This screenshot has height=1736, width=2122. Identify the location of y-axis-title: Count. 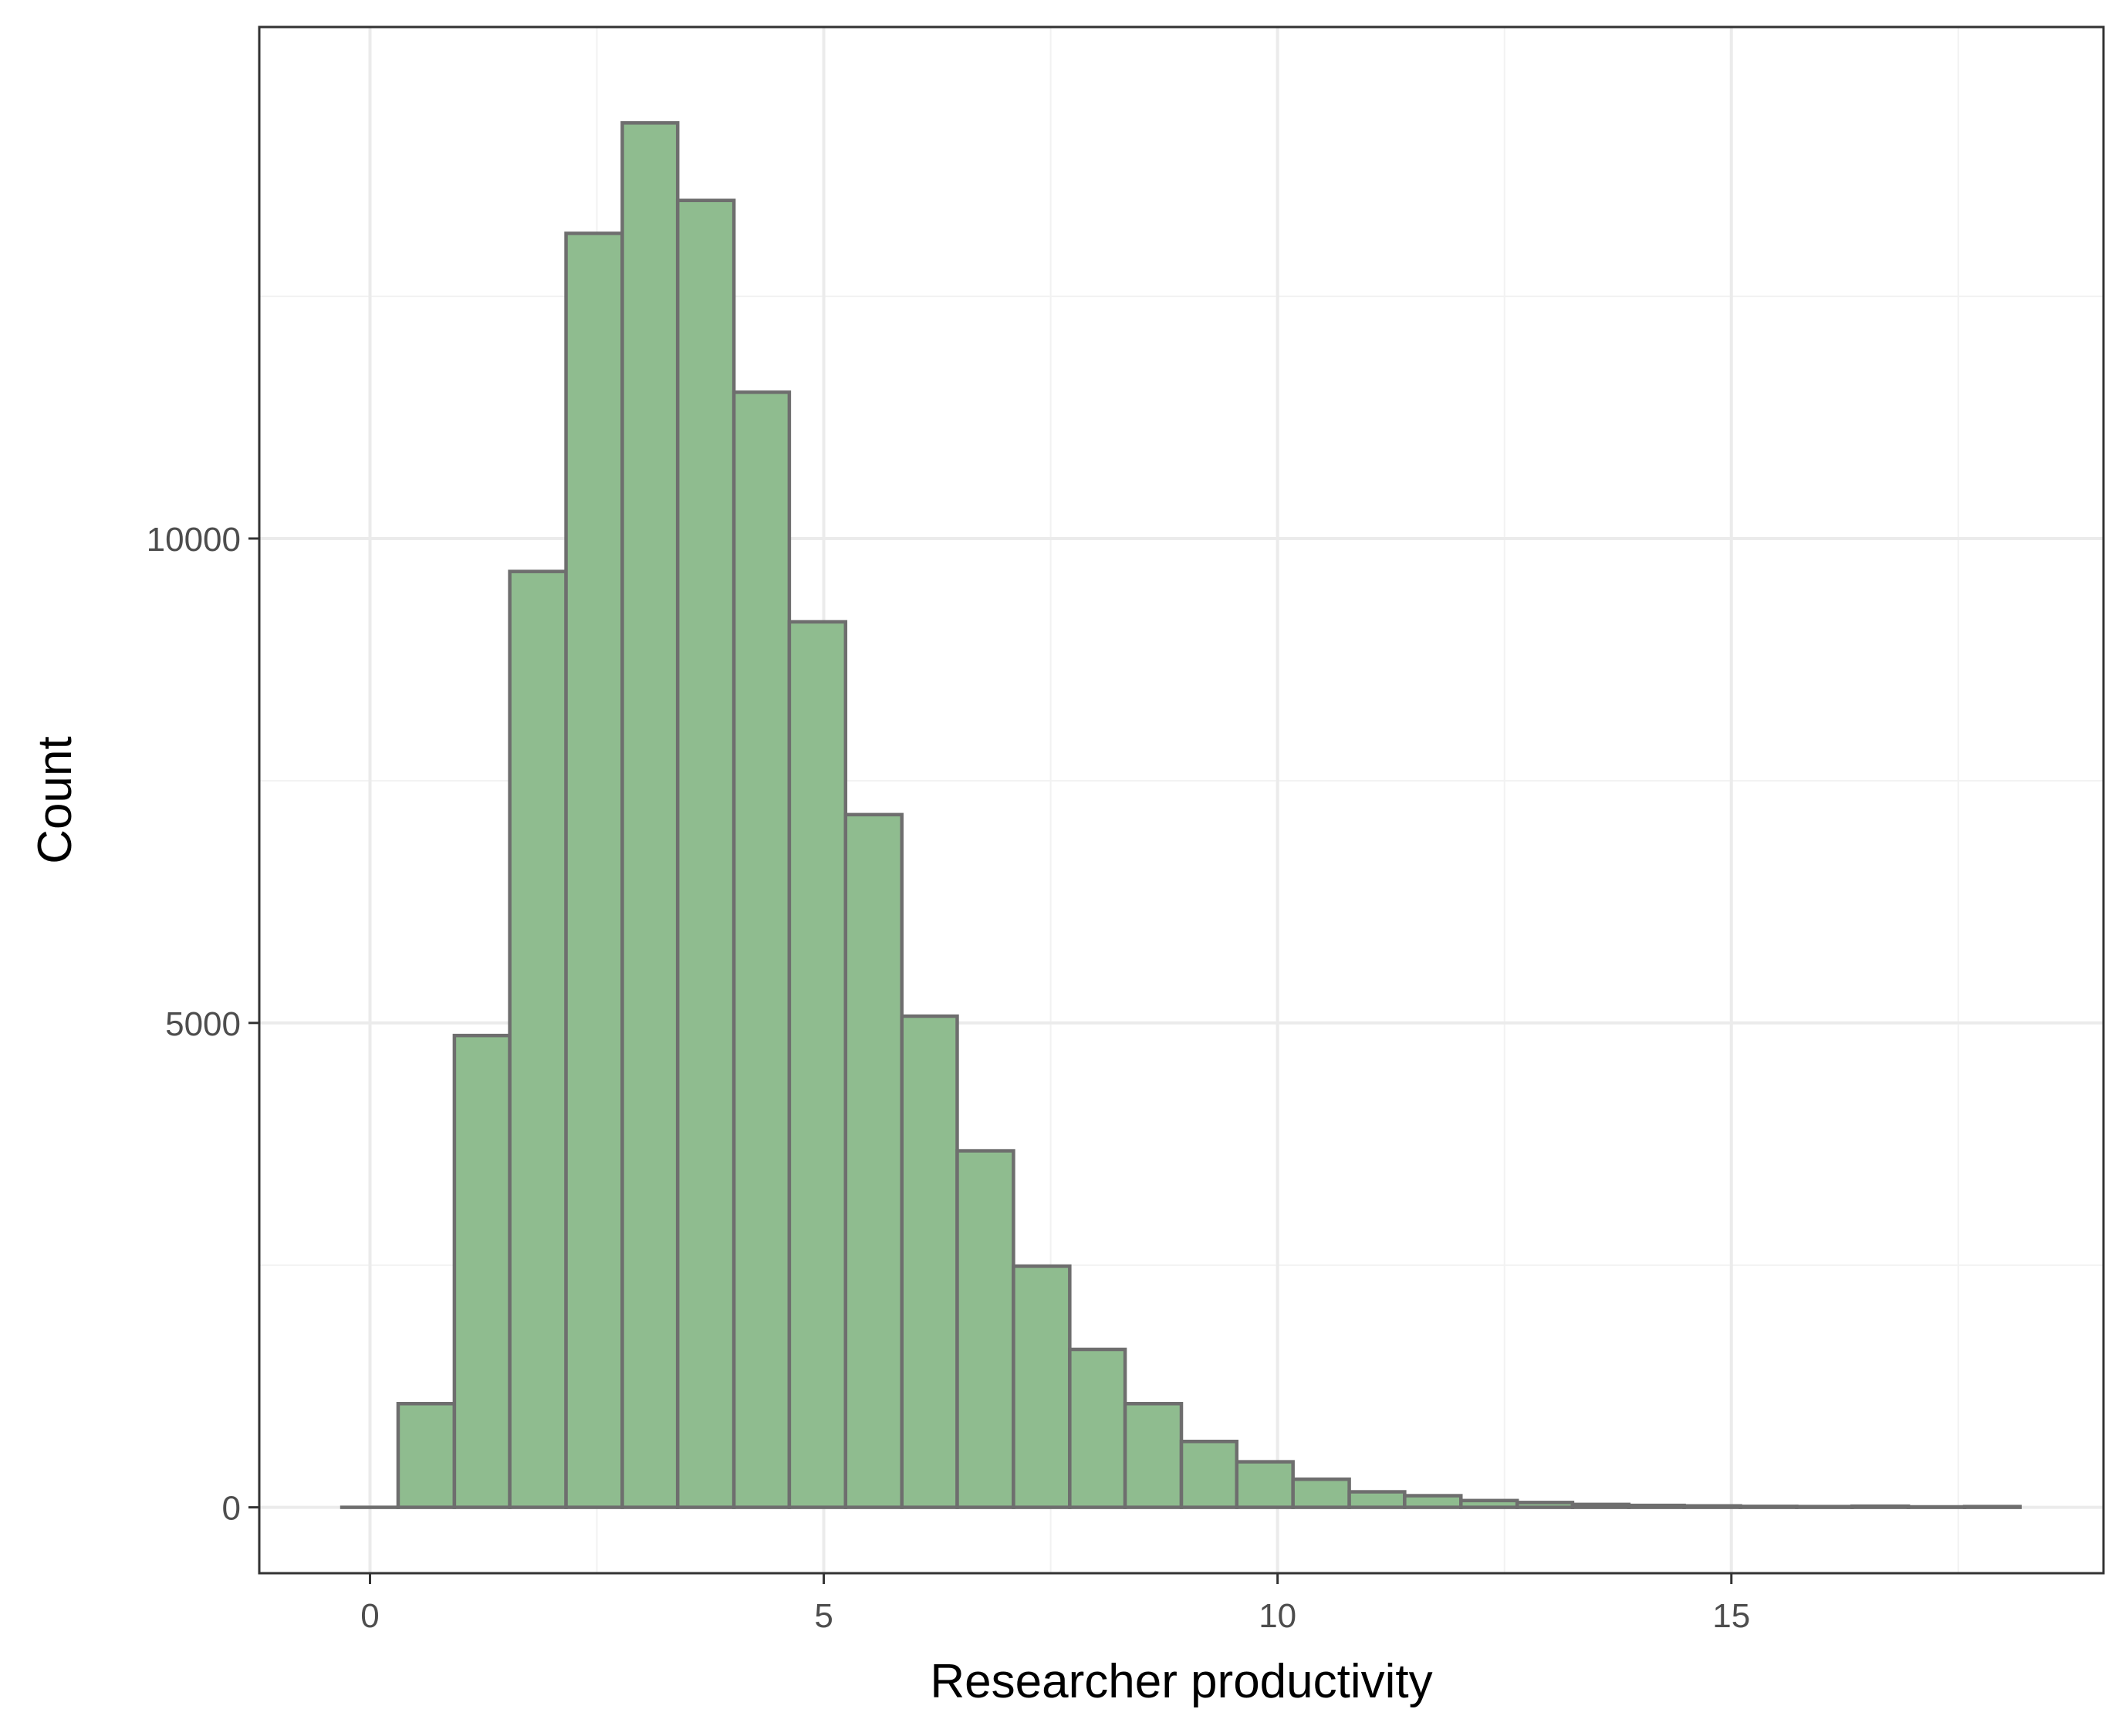
(55, 799).